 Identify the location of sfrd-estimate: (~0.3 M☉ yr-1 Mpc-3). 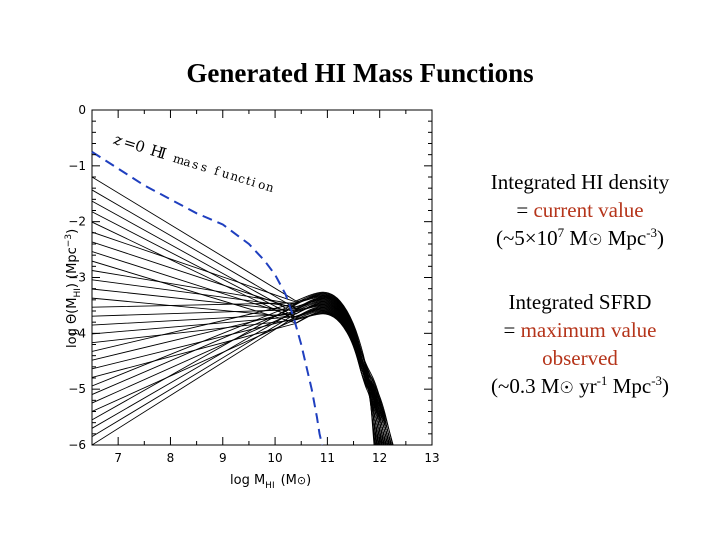
(580, 385).